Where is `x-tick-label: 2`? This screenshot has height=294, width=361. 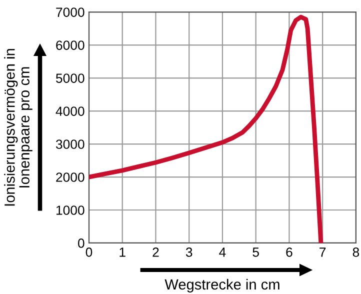 x-tick-label: 2 is located at coordinates (155, 252).